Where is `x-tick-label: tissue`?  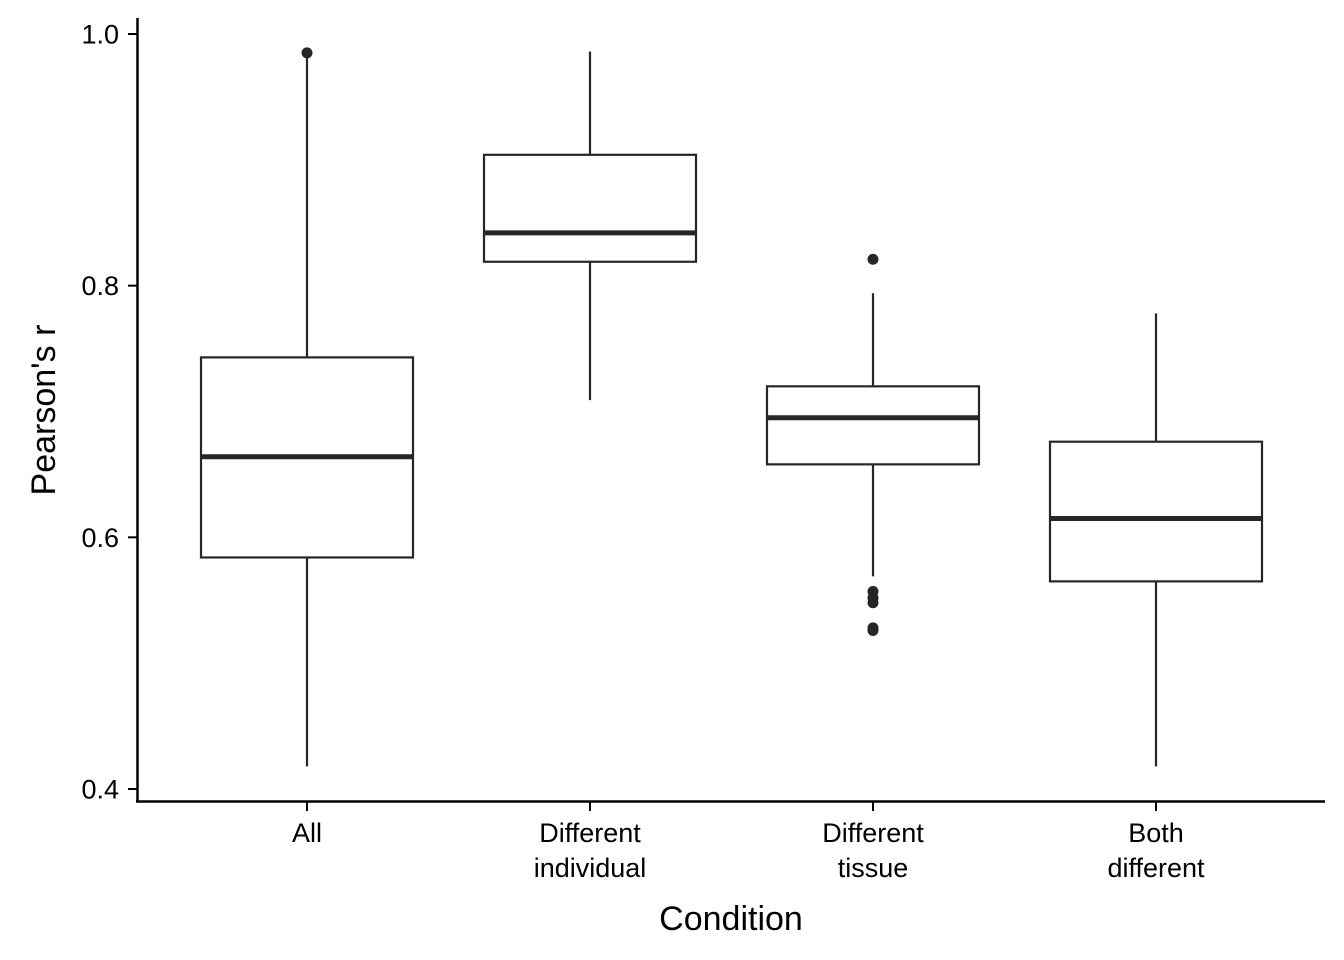 x-tick-label: tissue is located at coordinates (873, 868).